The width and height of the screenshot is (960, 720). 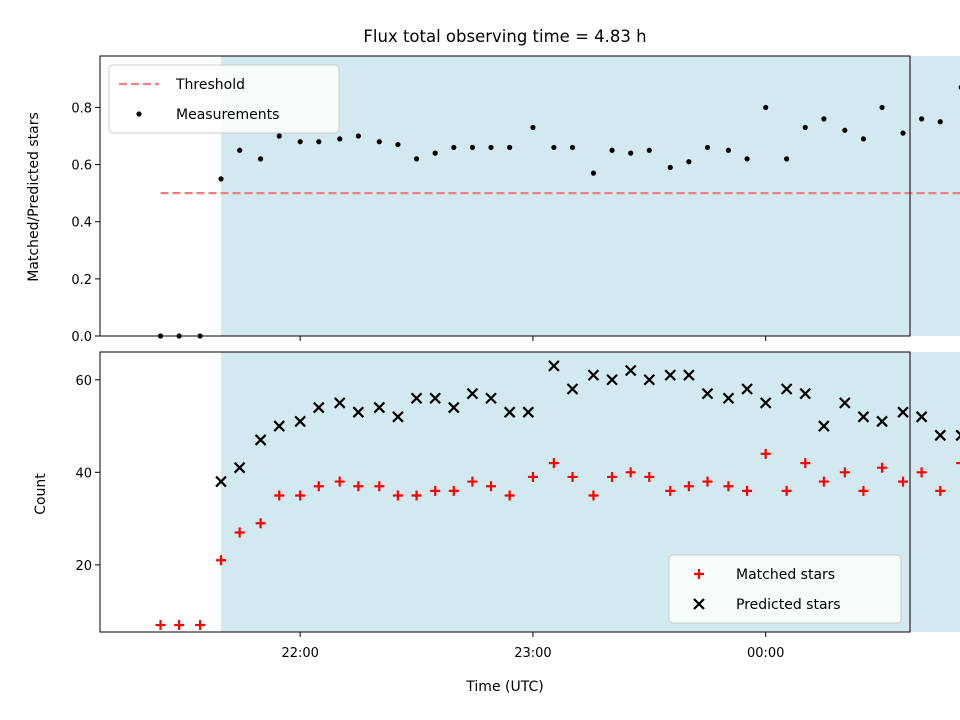 What do you see at coordinates (785, 575) in the screenshot?
I see `legend-label: Matched stars` at bounding box center [785, 575].